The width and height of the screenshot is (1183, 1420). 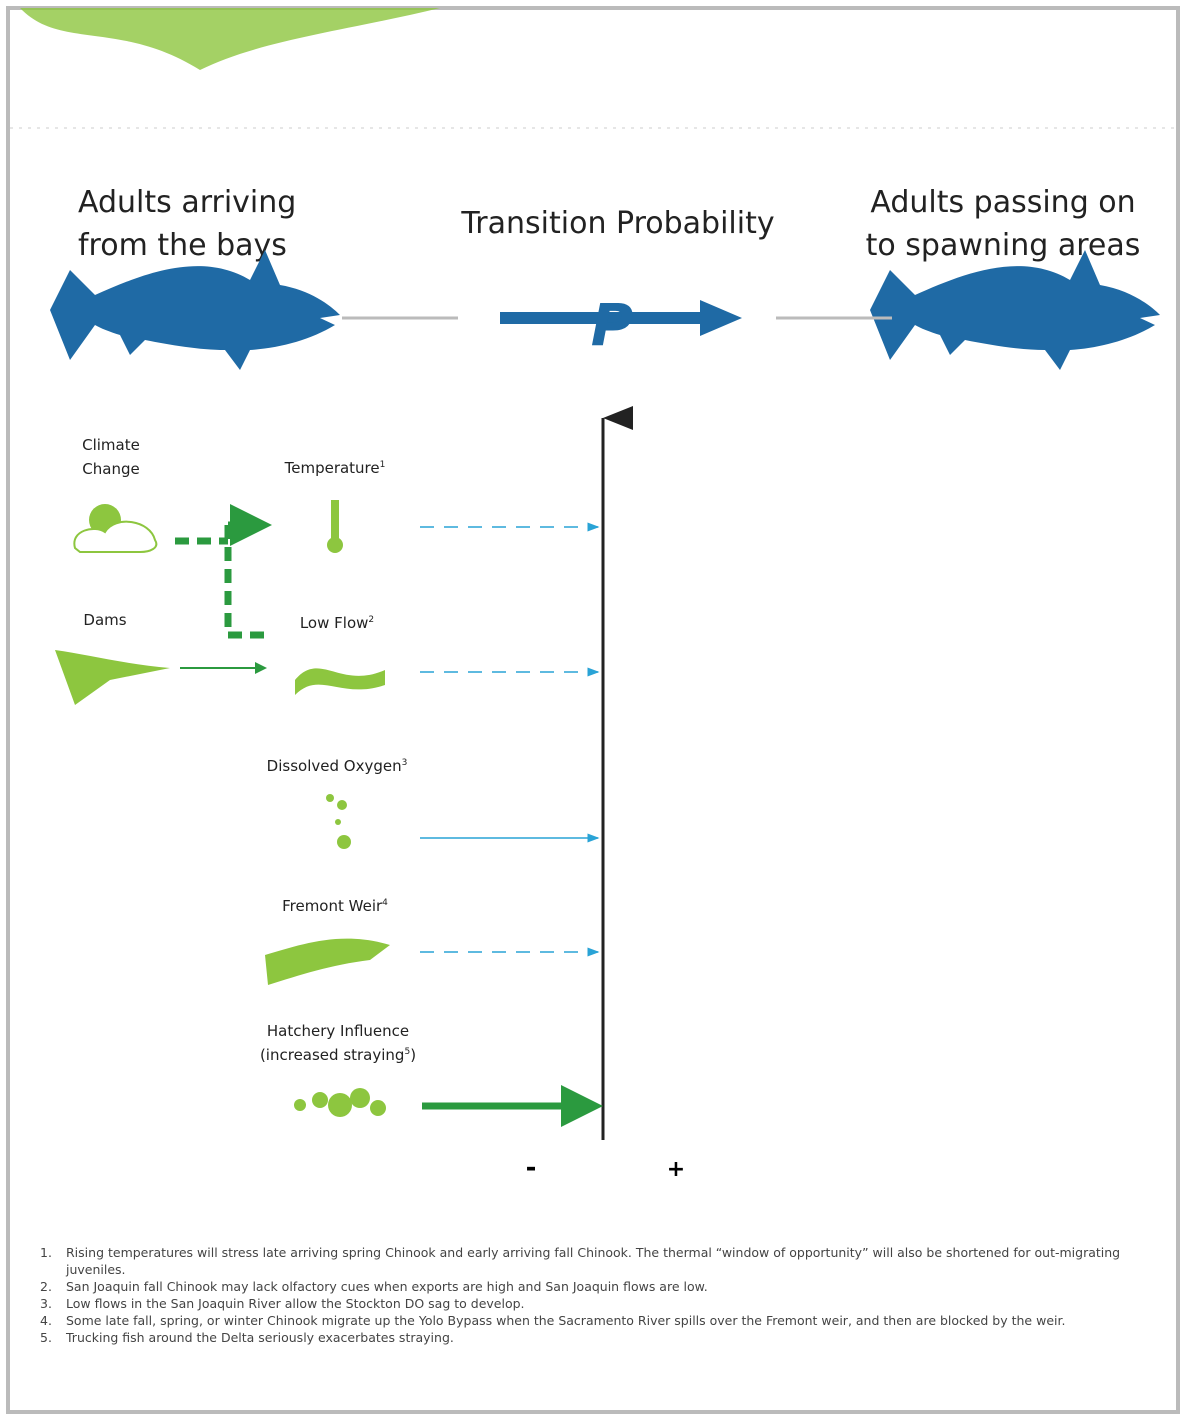 What do you see at coordinates (332, 906) in the screenshot?
I see `label: Fremont Weir` at bounding box center [332, 906].